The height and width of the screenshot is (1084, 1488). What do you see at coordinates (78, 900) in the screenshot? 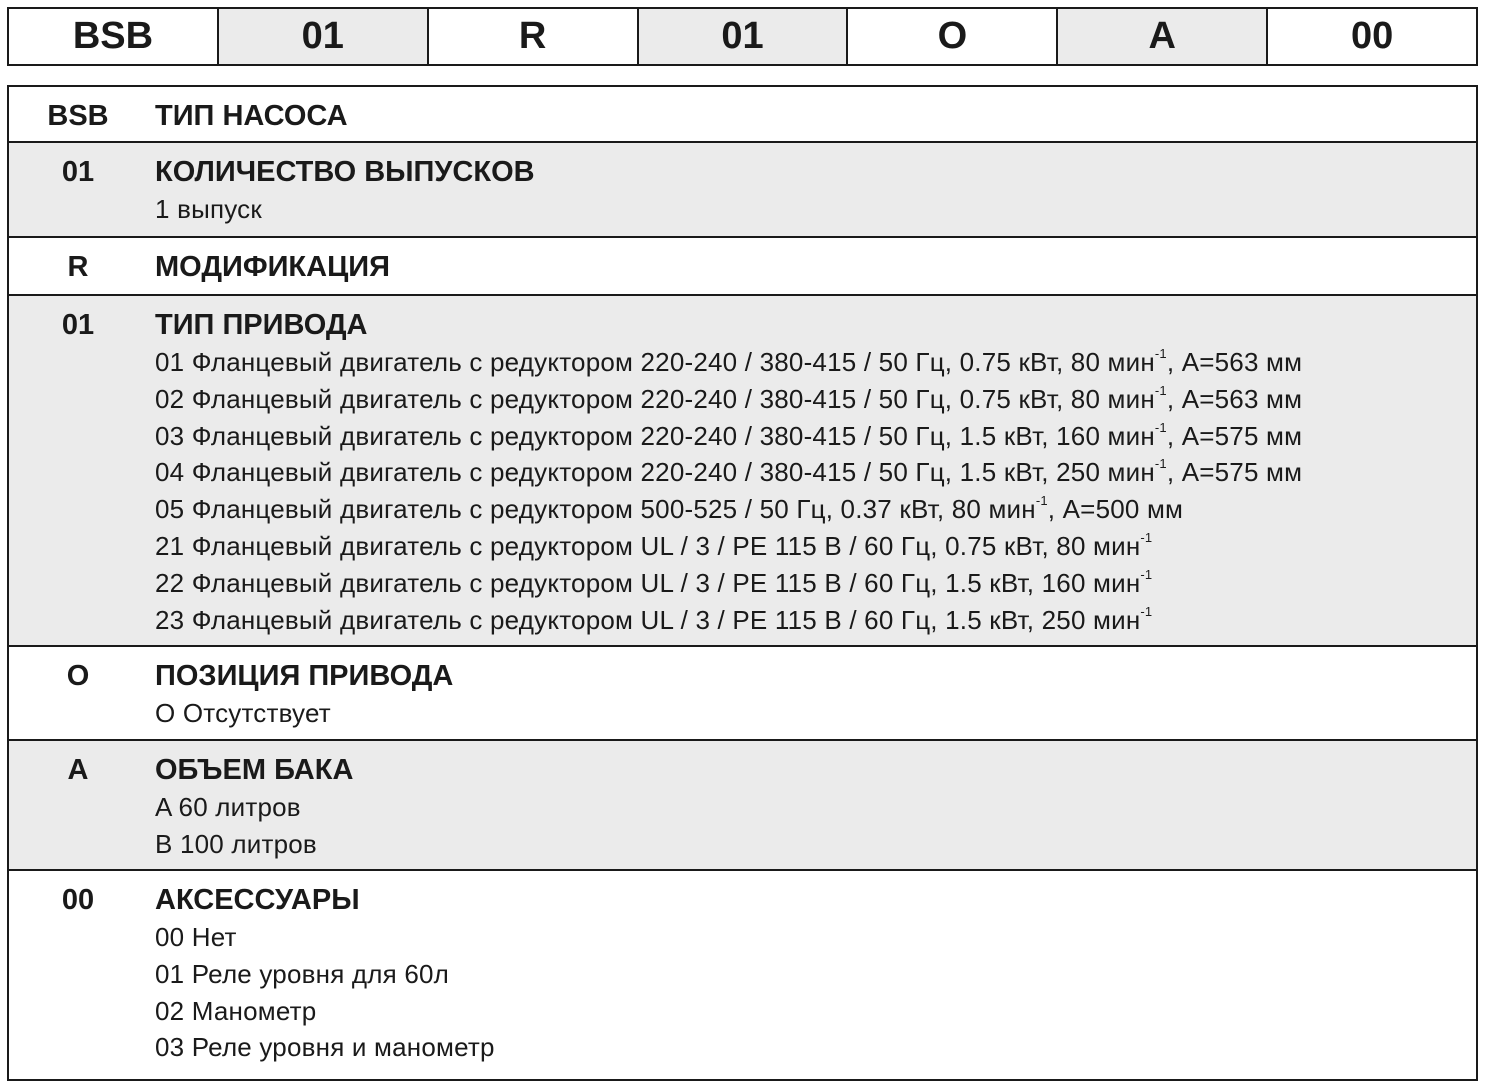
I see `row-code: 00` at bounding box center [78, 900].